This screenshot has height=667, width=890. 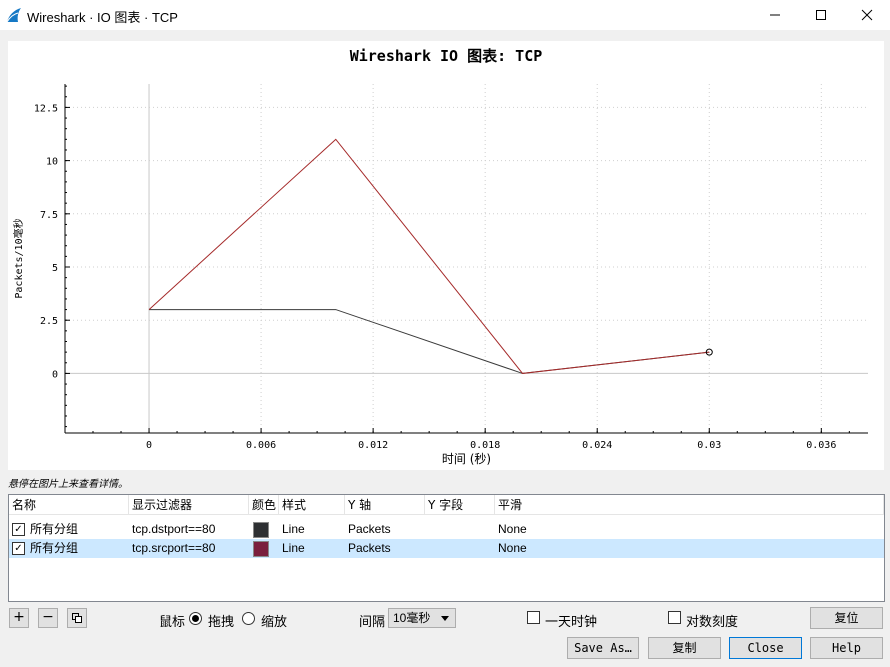 I want to click on minimize-icon, so click(x=775, y=15).